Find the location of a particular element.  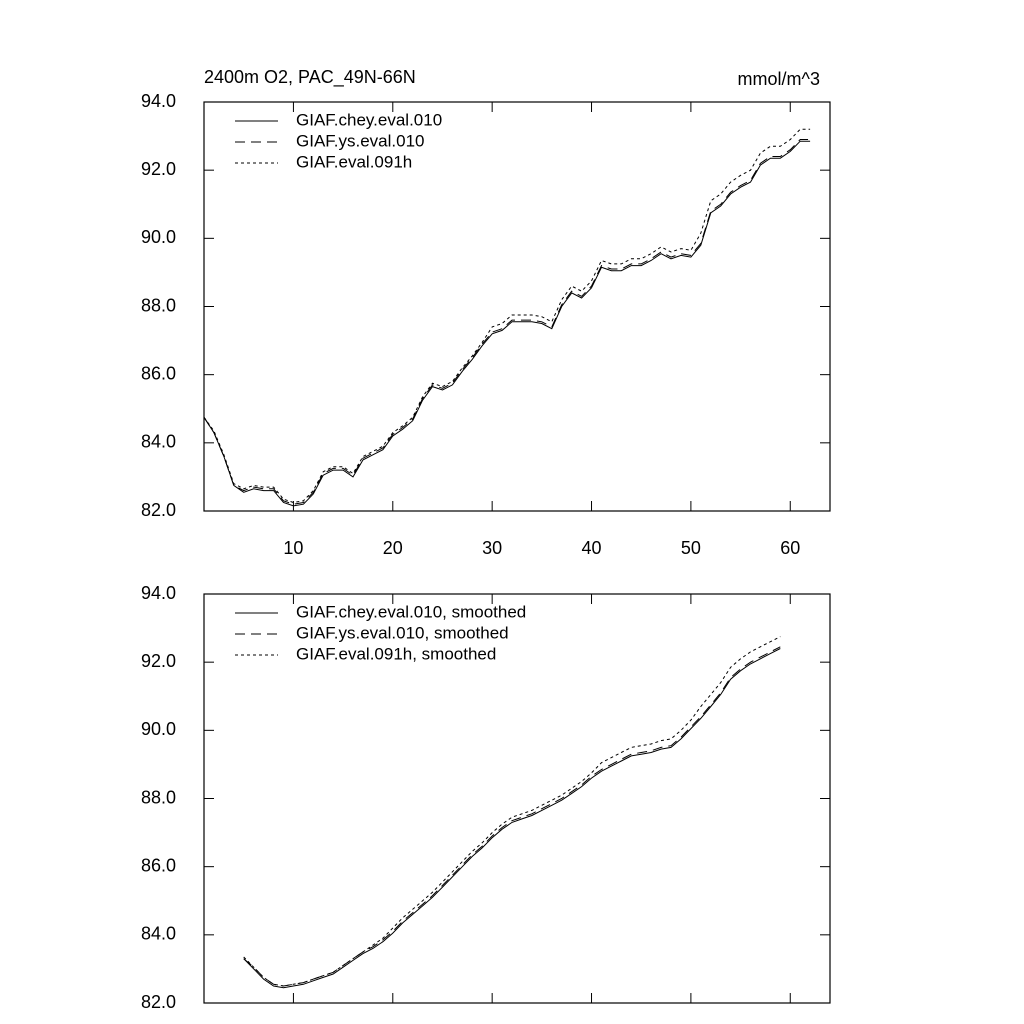

legend-label: GIAF.ys.eval.010, smoothed is located at coordinates (402, 632).